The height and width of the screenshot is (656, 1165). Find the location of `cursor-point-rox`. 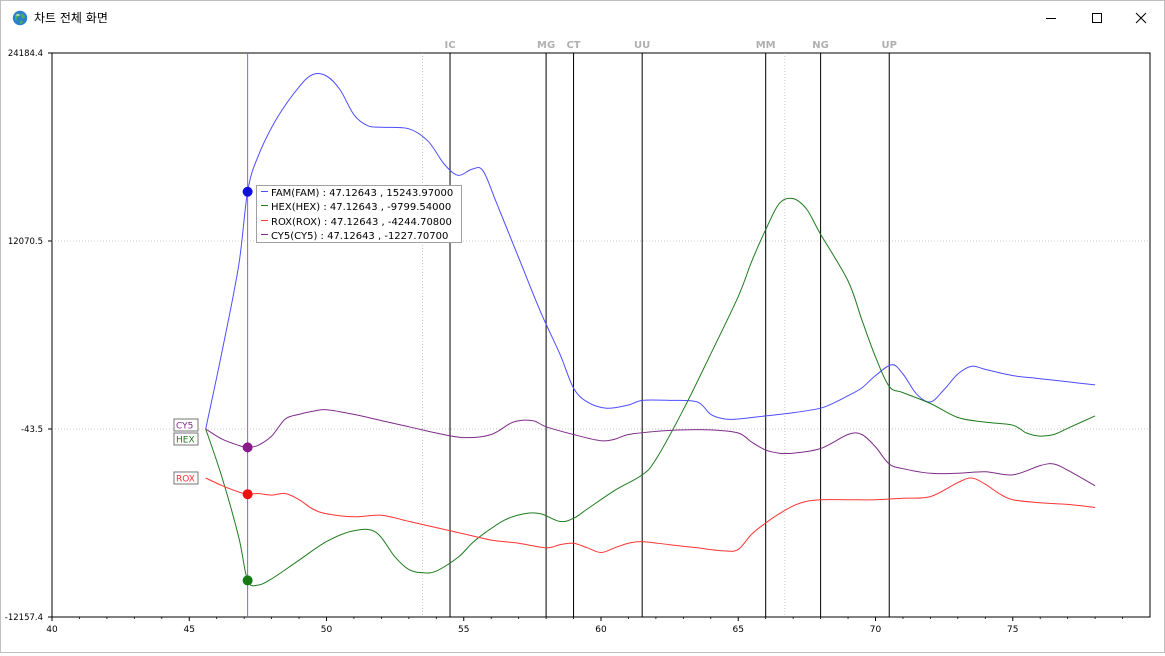

cursor-point-rox is located at coordinates (247, 494).